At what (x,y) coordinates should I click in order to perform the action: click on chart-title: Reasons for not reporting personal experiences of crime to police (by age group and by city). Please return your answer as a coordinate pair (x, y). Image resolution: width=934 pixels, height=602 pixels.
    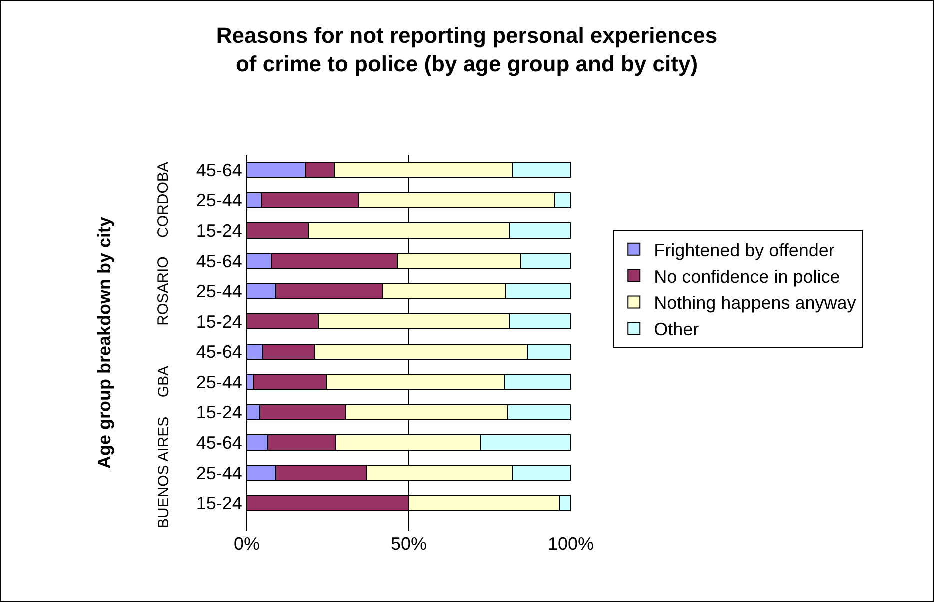
    Looking at the image, I should click on (467, 50).